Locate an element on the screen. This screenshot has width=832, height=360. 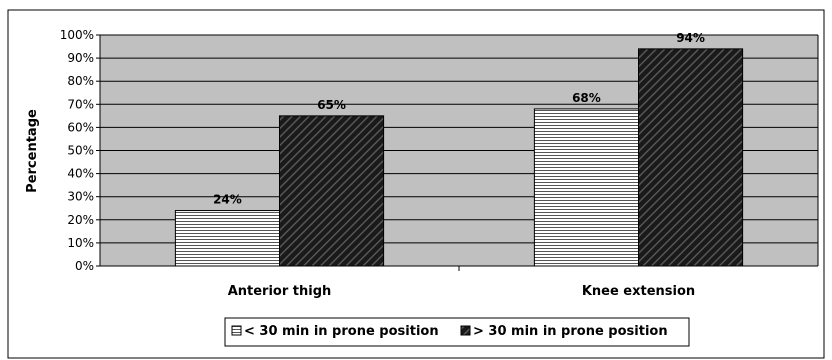
y-tick-label: 90% is located at coordinates (80, 58).